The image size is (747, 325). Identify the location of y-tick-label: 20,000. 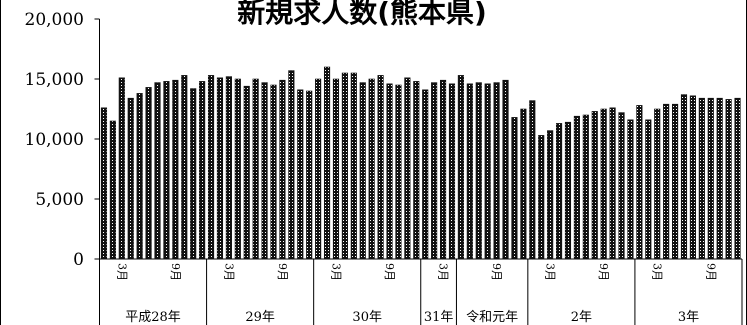
(54, 20).